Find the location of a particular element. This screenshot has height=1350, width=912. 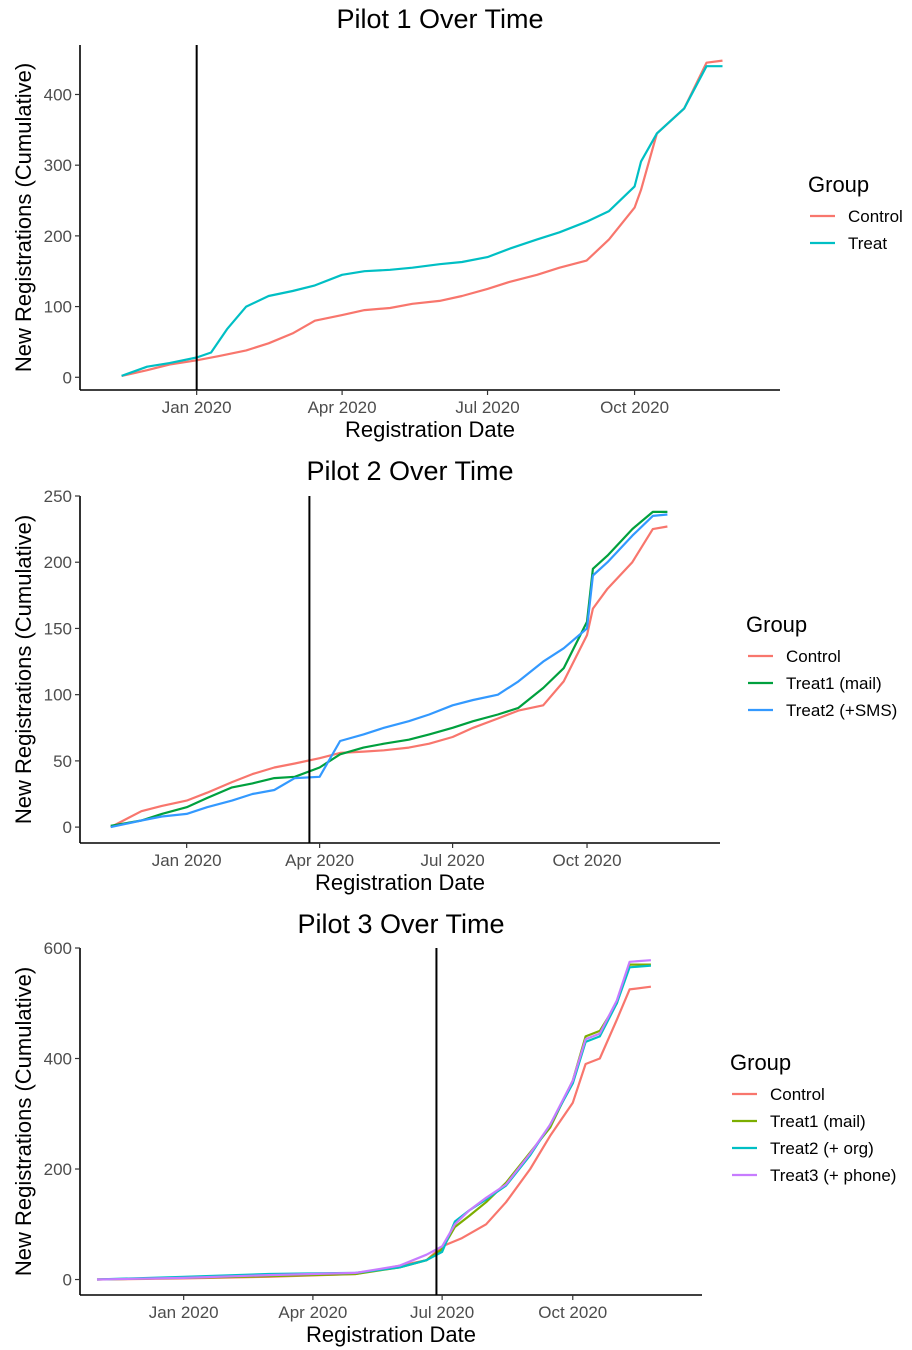

legend-label: Treat3 (+ phone) is located at coordinates (833, 1175).